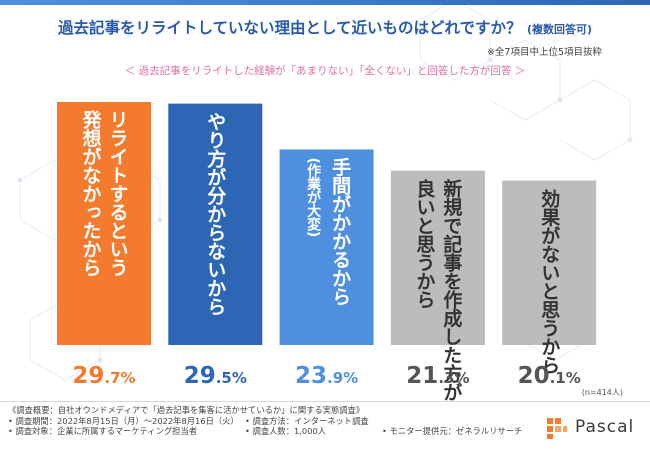 This screenshot has height=450, width=650. Describe the element at coordinates (103, 376) in the screenshot. I see `value-label-1: 29.7%` at that location.